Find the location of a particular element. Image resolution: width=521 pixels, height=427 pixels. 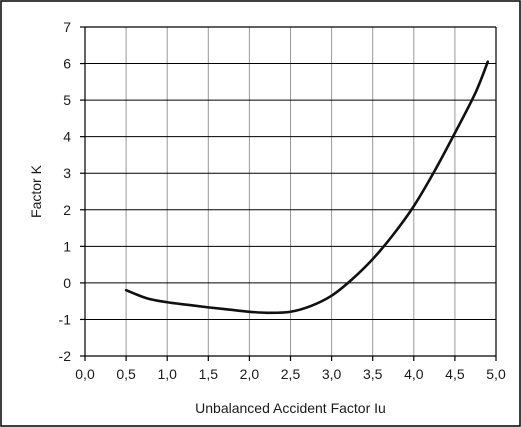

y-tick-label: 7 is located at coordinates (67, 27).